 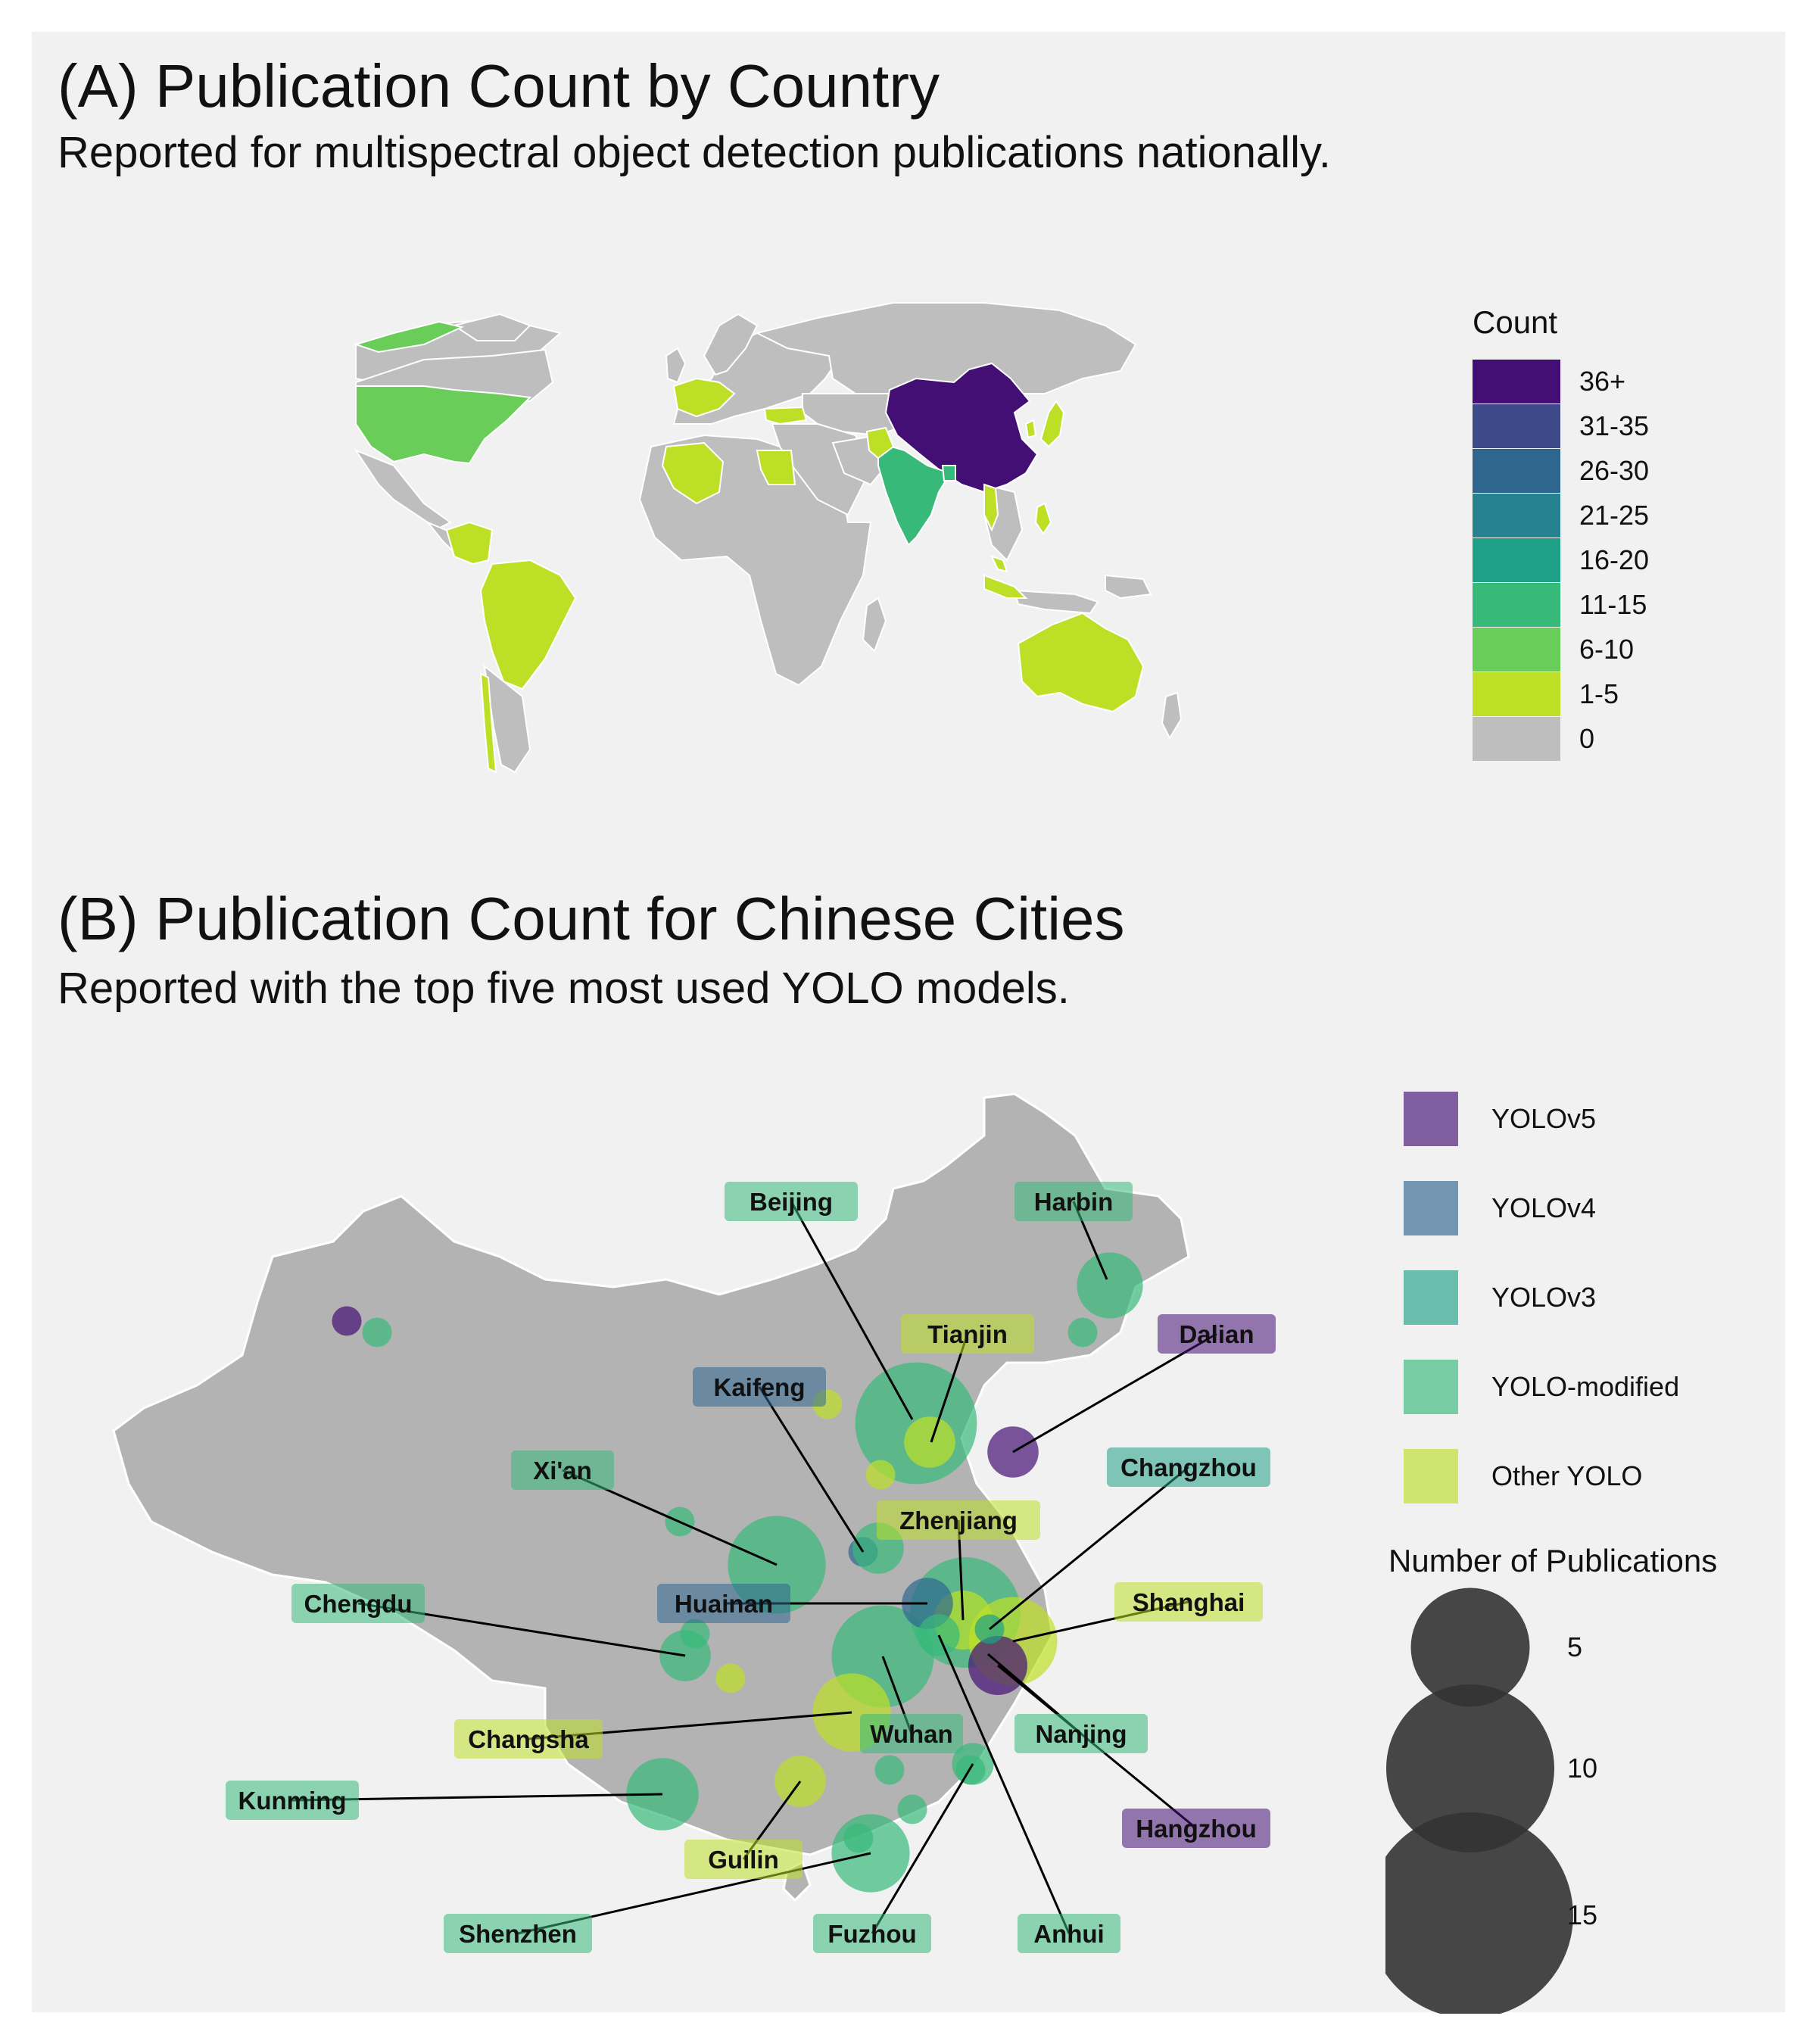 What do you see at coordinates (1613, 604) in the screenshot?
I see `count-label-11-15: 11-15` at bounding box center [1613, 604].